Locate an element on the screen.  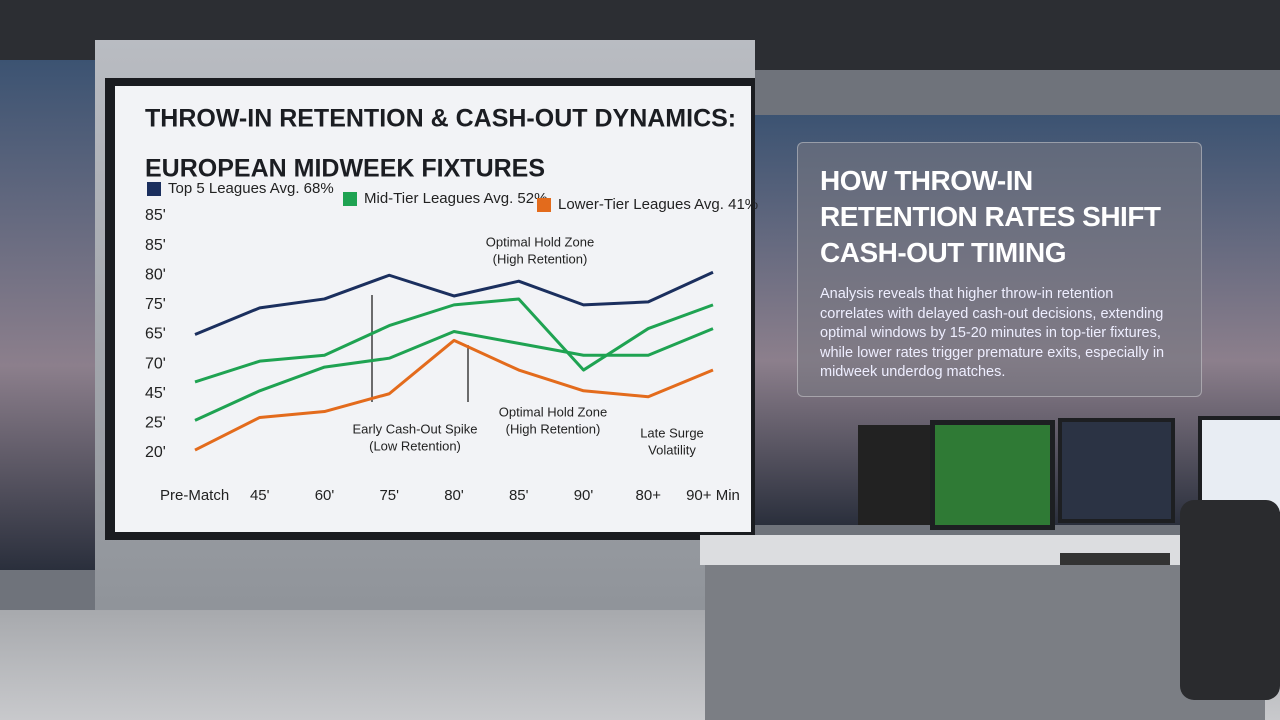
x-tick-label: 45' is located at coordinates (260, 495).